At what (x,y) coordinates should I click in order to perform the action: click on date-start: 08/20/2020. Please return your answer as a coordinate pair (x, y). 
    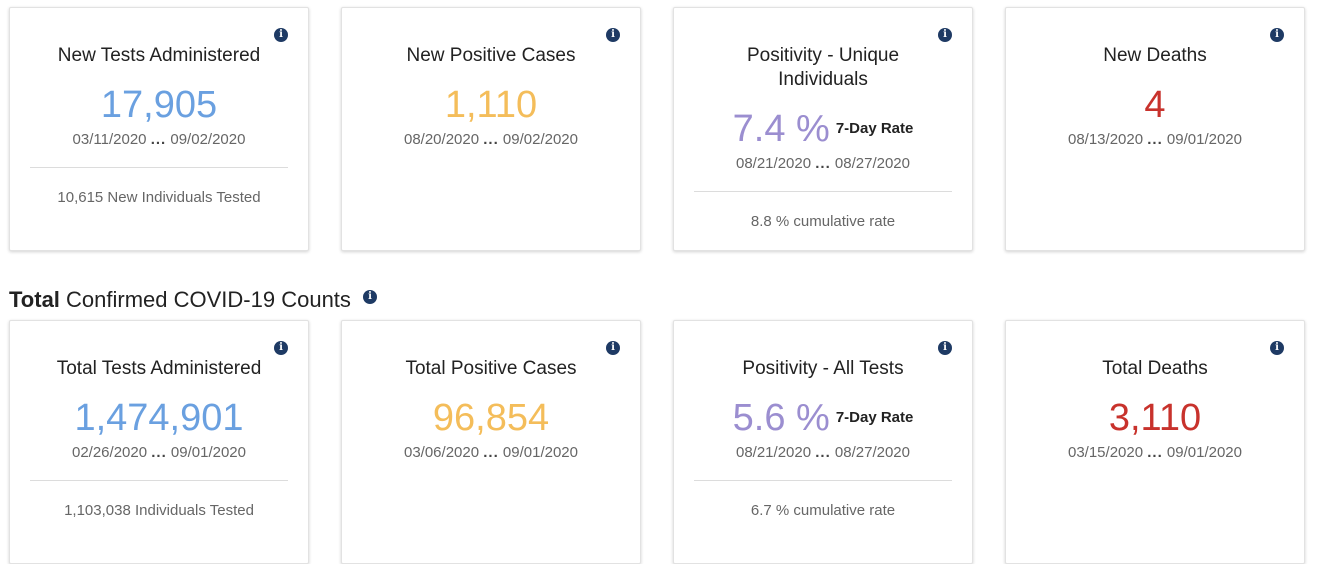
    Looking at the image, I should click on (441, 139).